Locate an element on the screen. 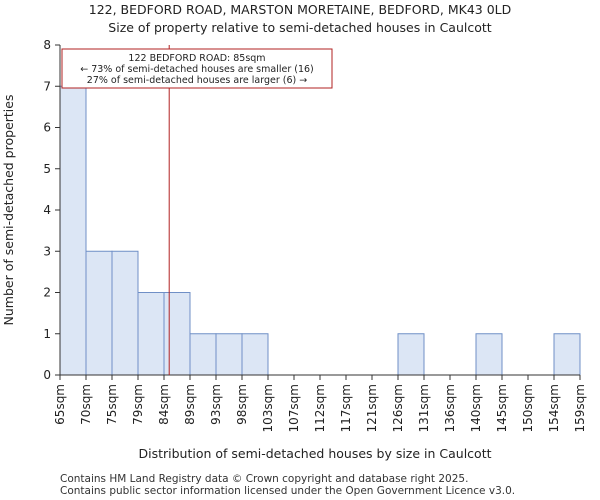  y-tick-label: 0 is located at coordinates (47, 375).